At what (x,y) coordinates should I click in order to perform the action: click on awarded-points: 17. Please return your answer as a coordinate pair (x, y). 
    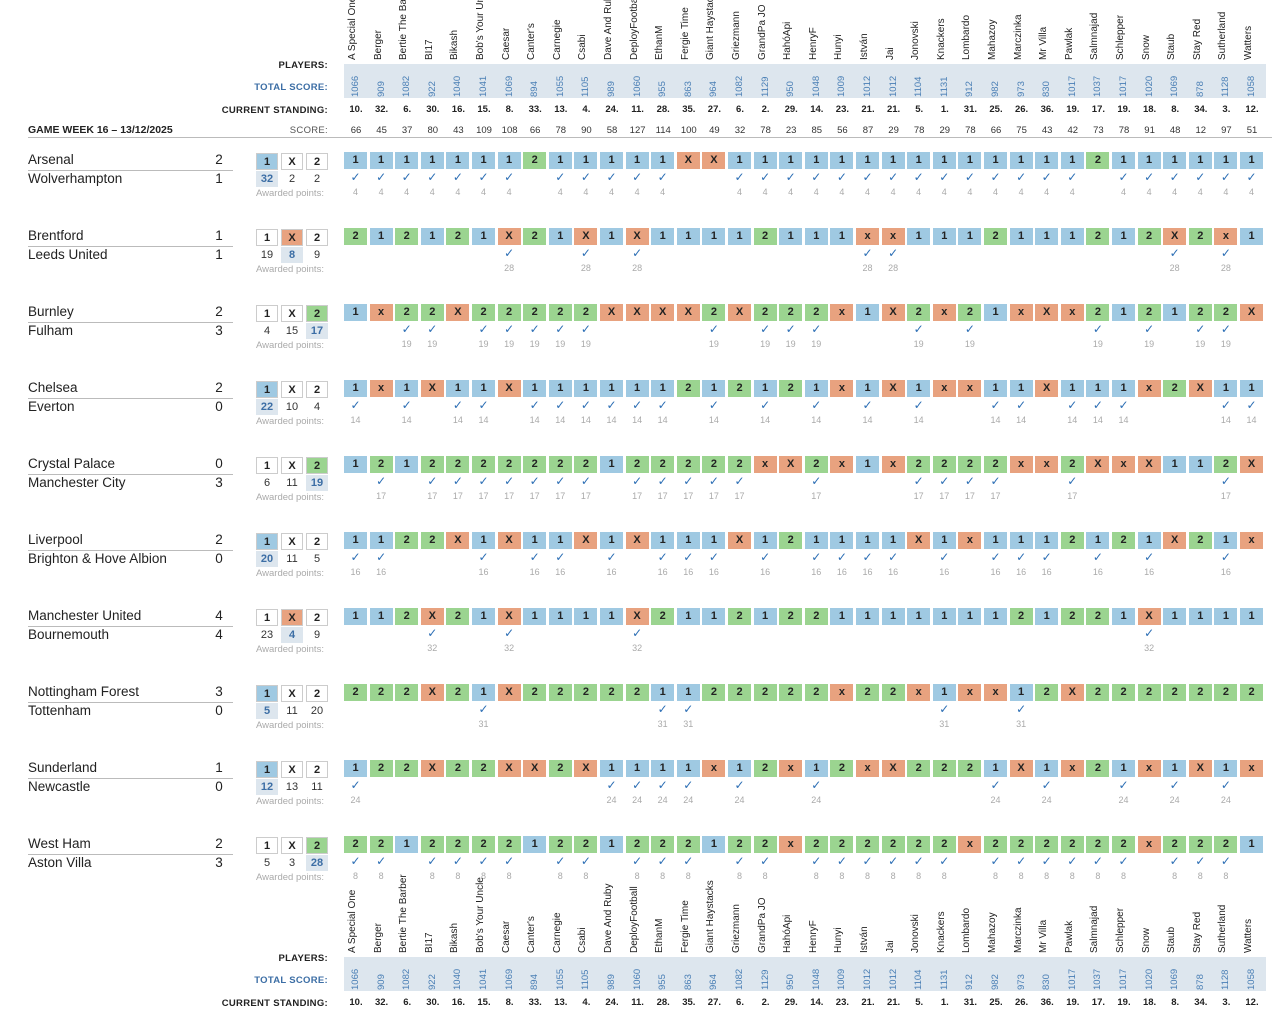
    Looking at the image, I should click on (483, 496).